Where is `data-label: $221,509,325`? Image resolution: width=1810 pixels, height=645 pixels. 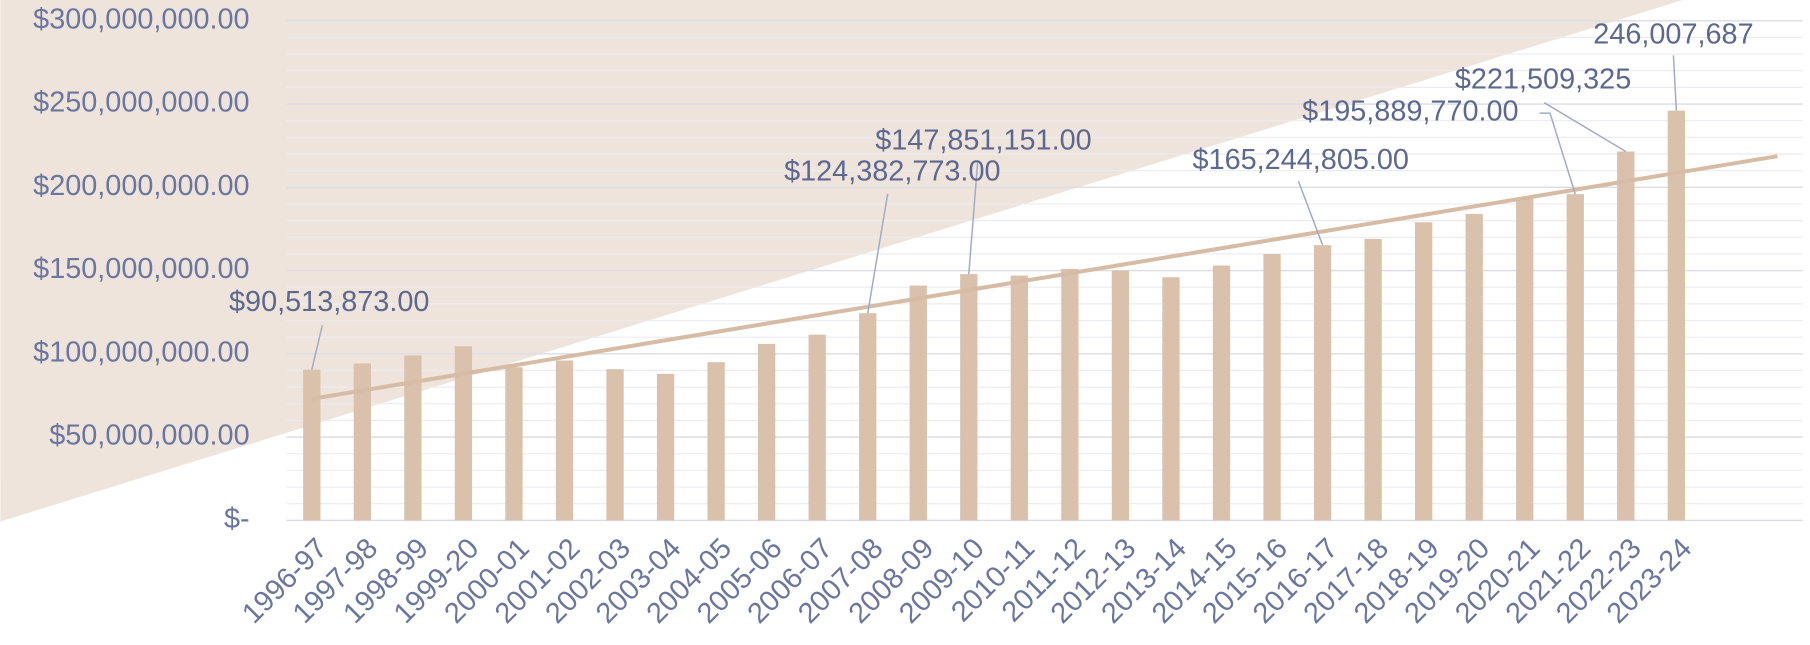
data-label: $221,509,325 is located at coordinates (1543, 79).